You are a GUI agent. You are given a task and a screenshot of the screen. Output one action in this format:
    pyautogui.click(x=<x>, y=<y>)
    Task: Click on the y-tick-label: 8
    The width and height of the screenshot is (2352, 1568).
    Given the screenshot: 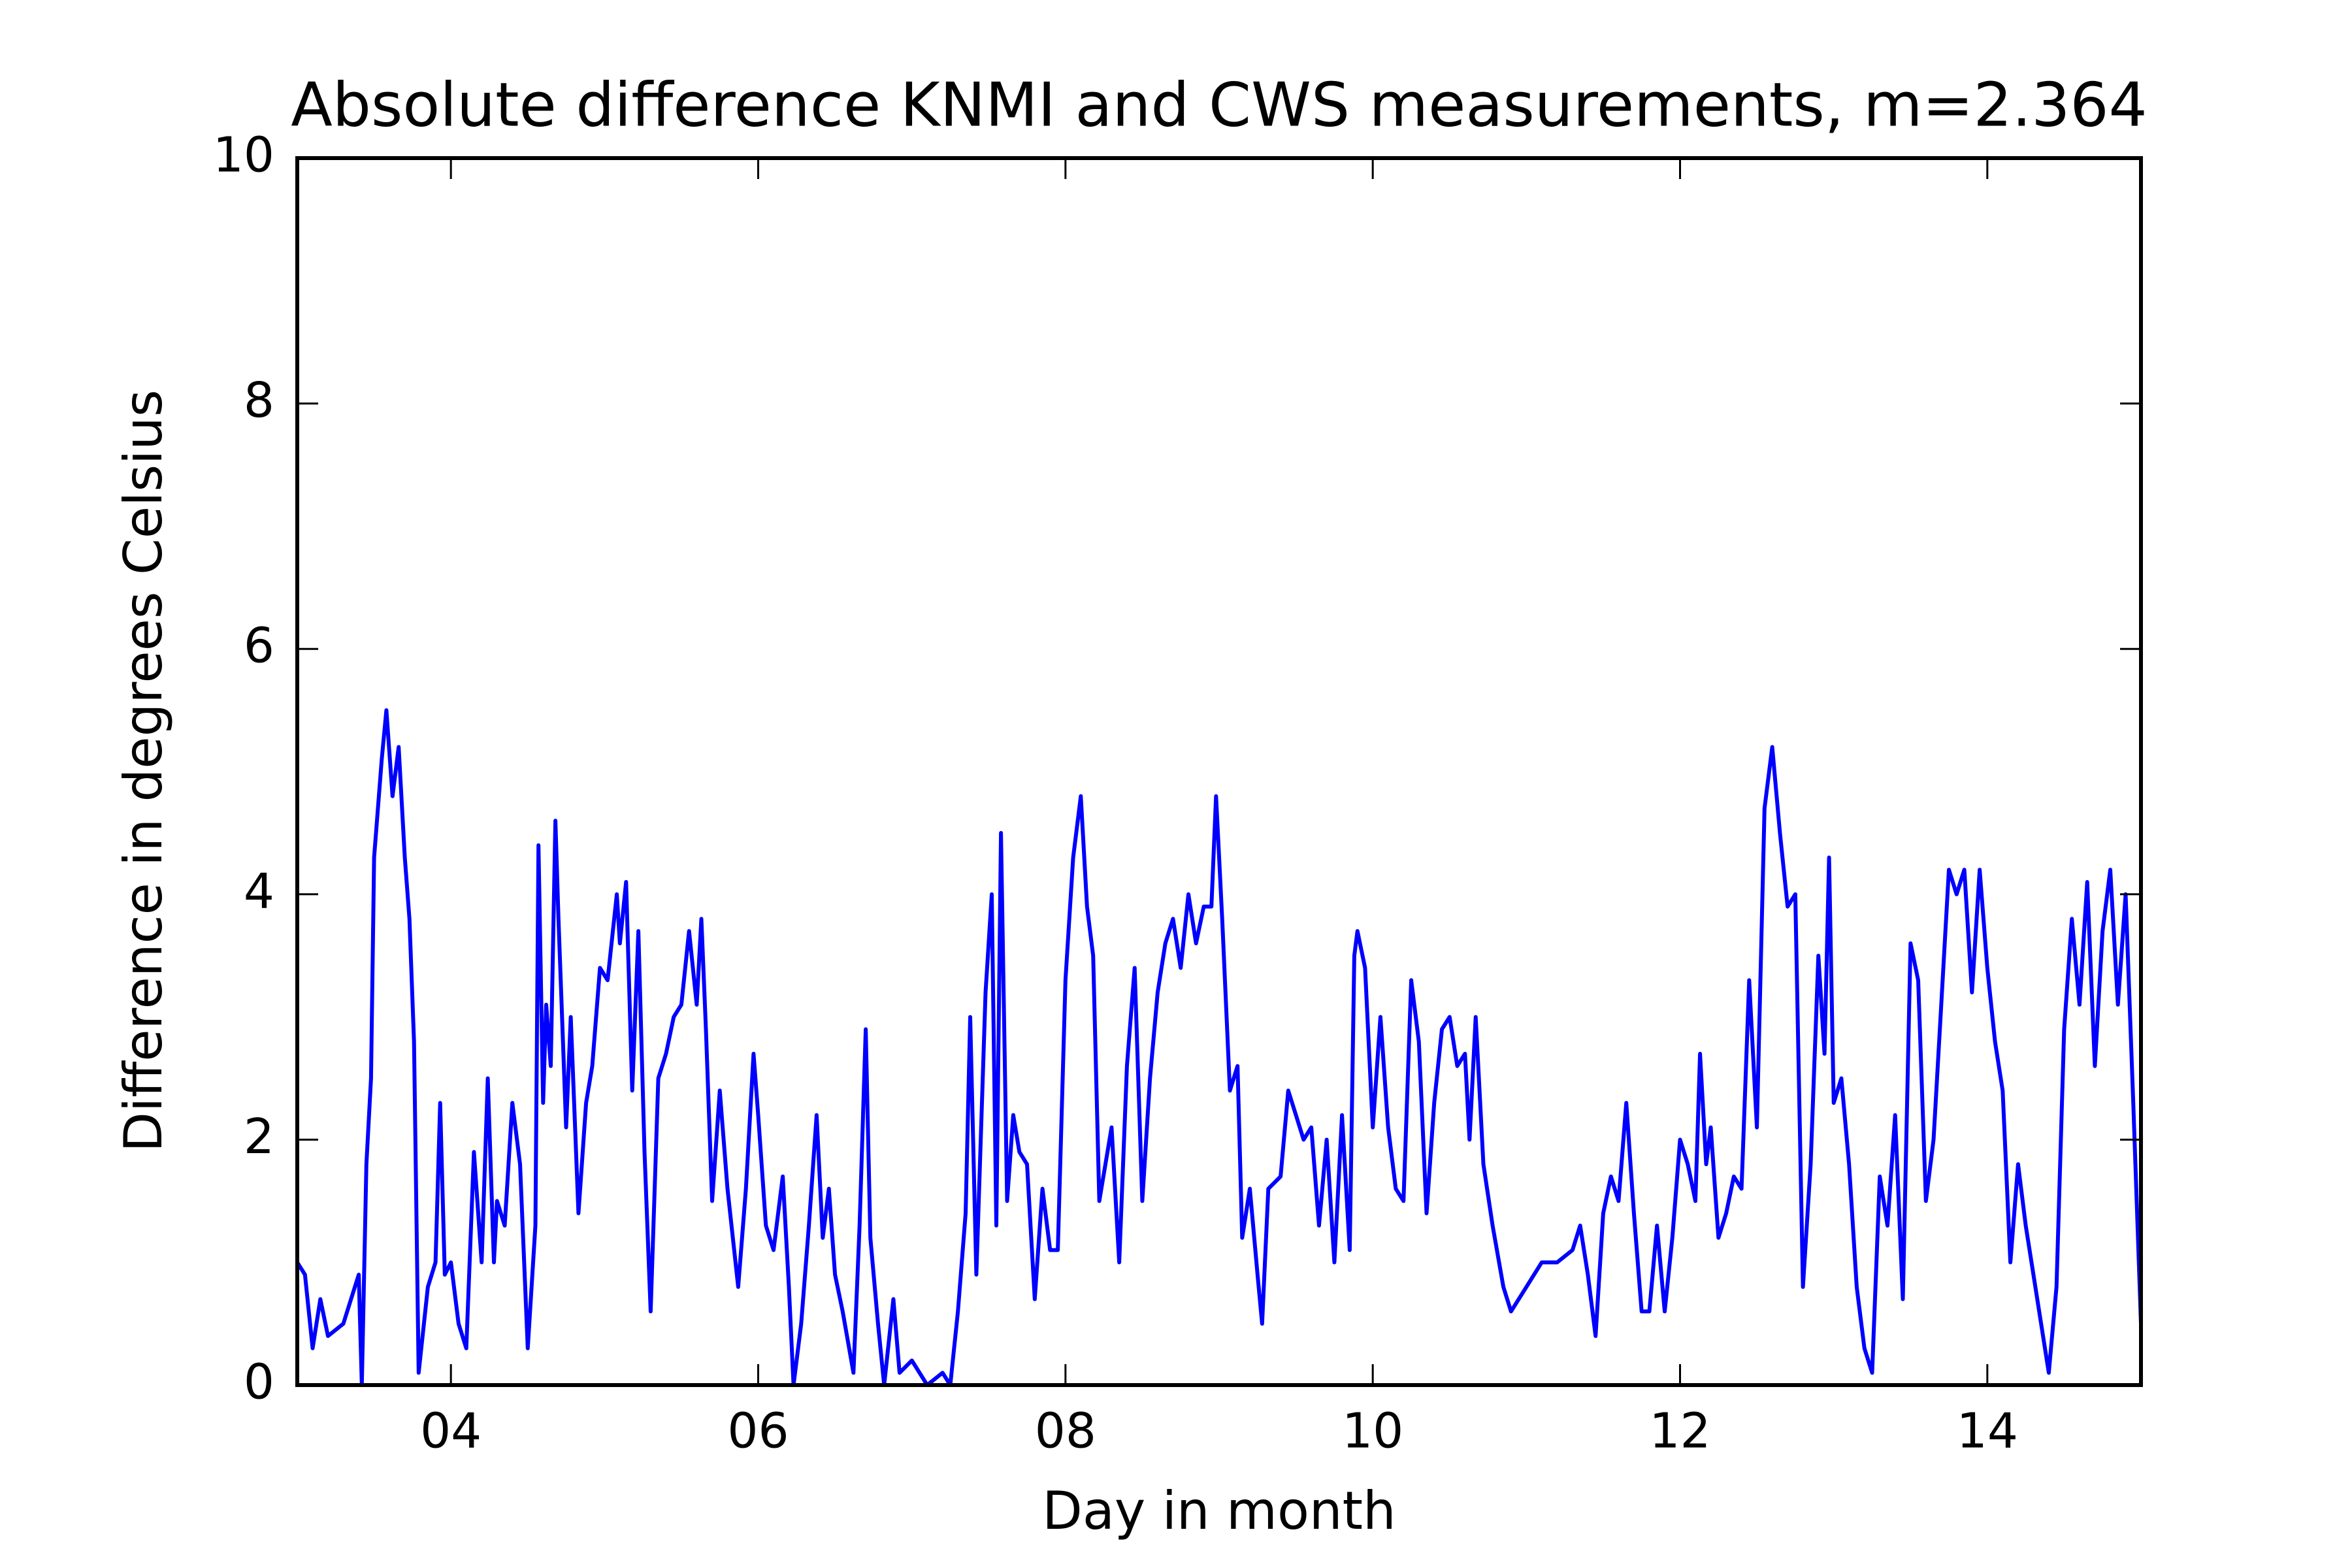 What is the action you would take?
    pyautogui.click(x=259, y=400)
    